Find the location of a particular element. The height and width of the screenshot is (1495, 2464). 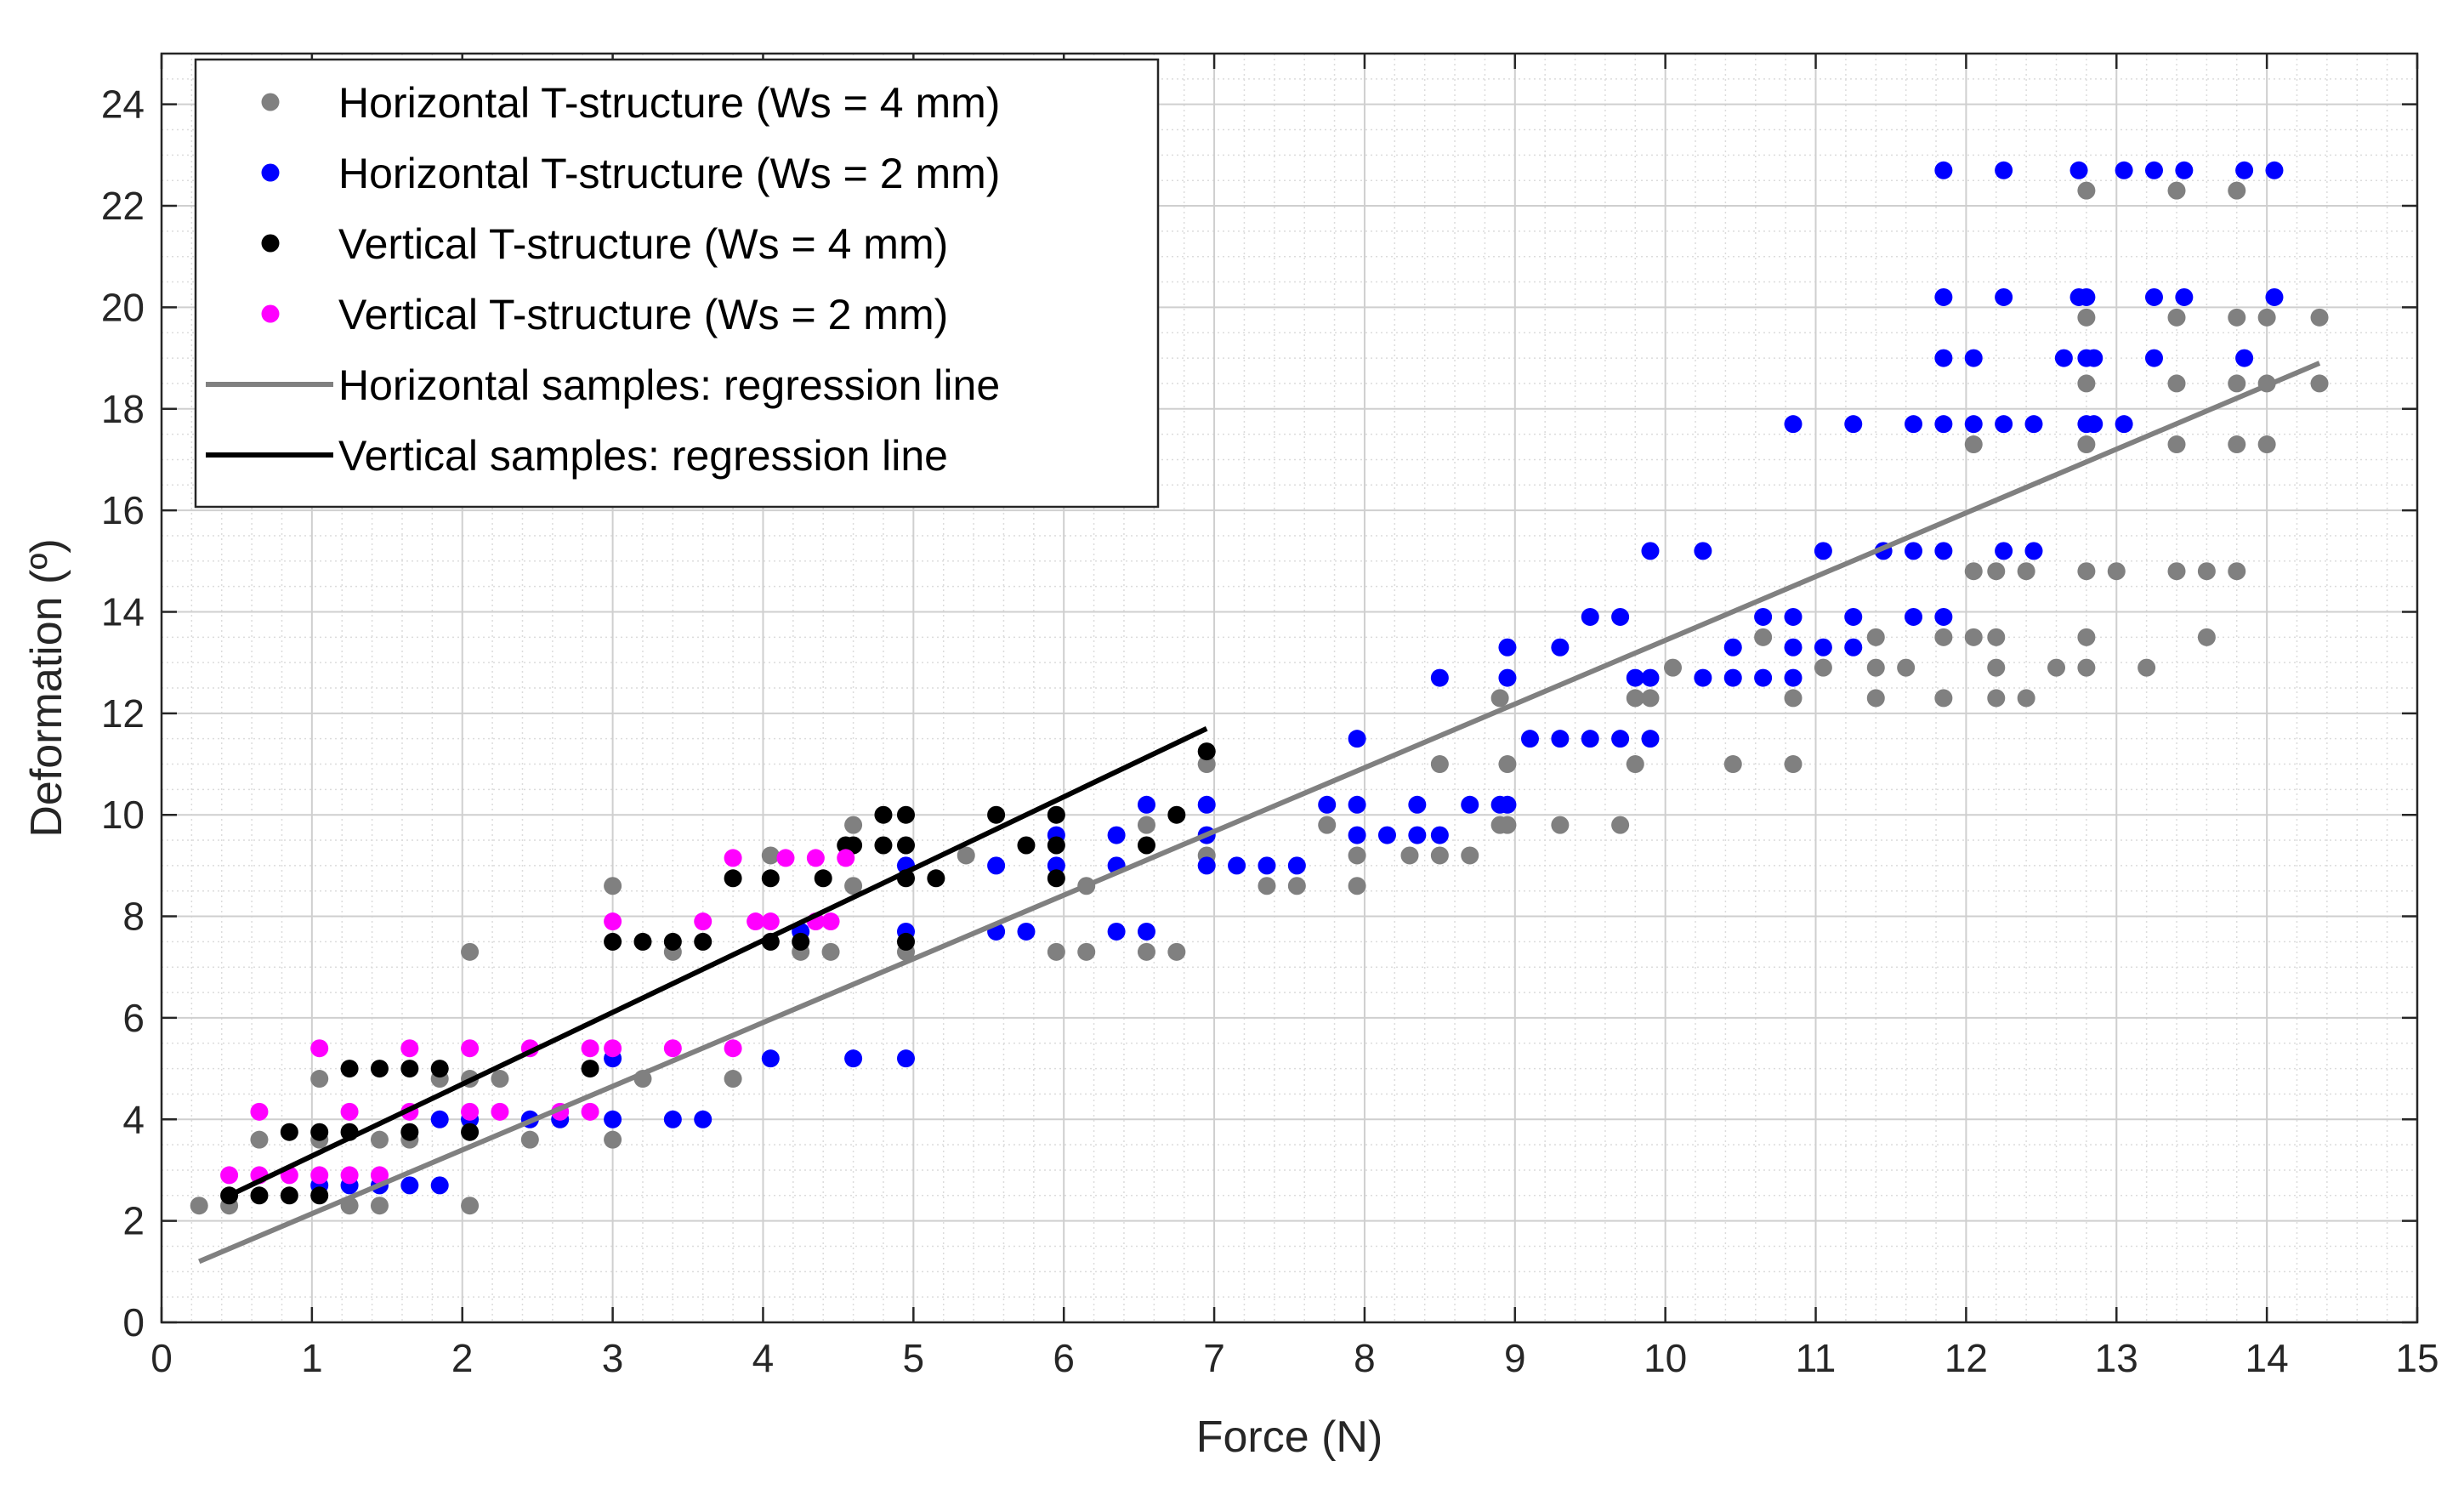

legend-label: Horizontal T-structure (Ws = 4 mm) is located at coordinates (669, 103).